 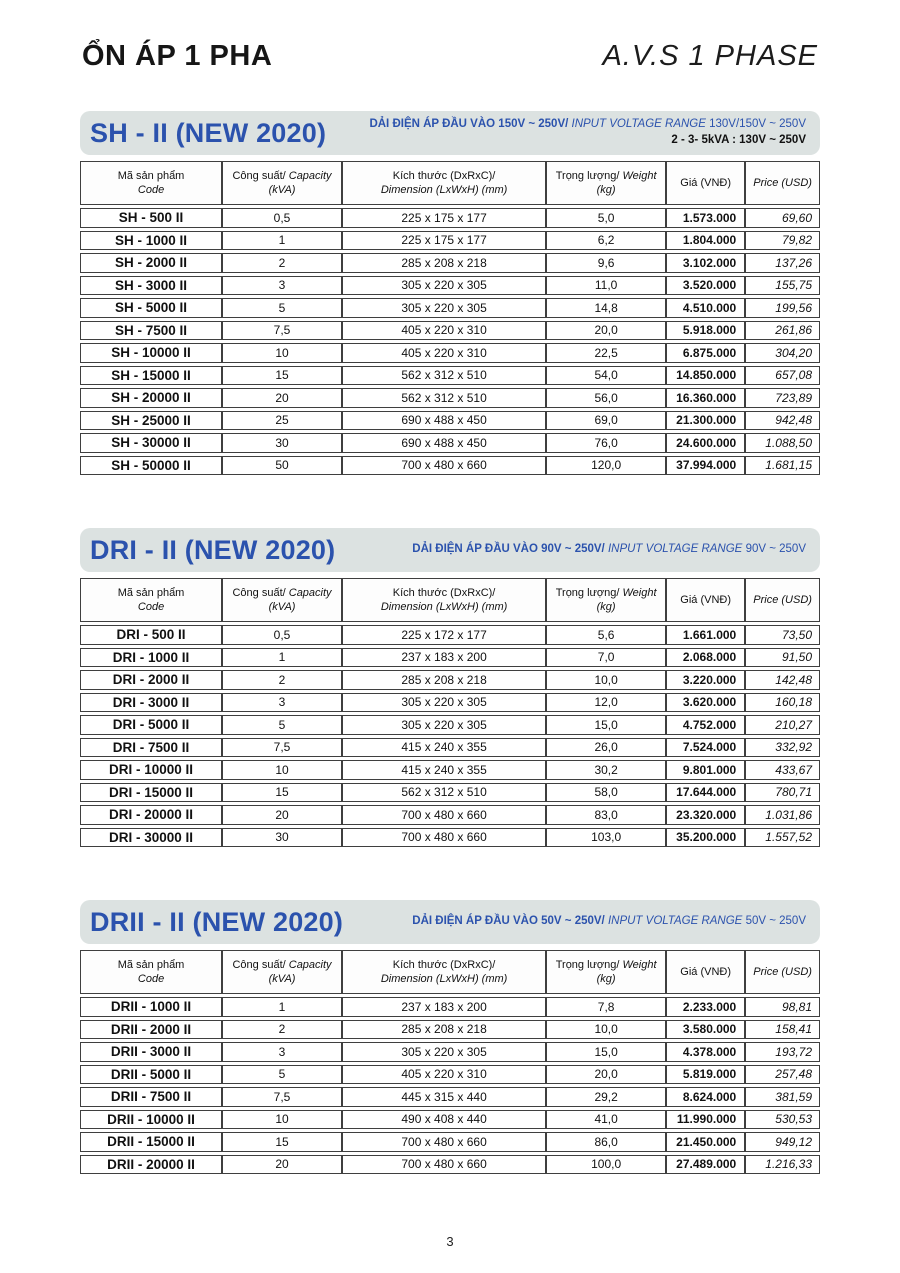 I want to click on cell-weight: 103,0, so click(x=606, y=837).